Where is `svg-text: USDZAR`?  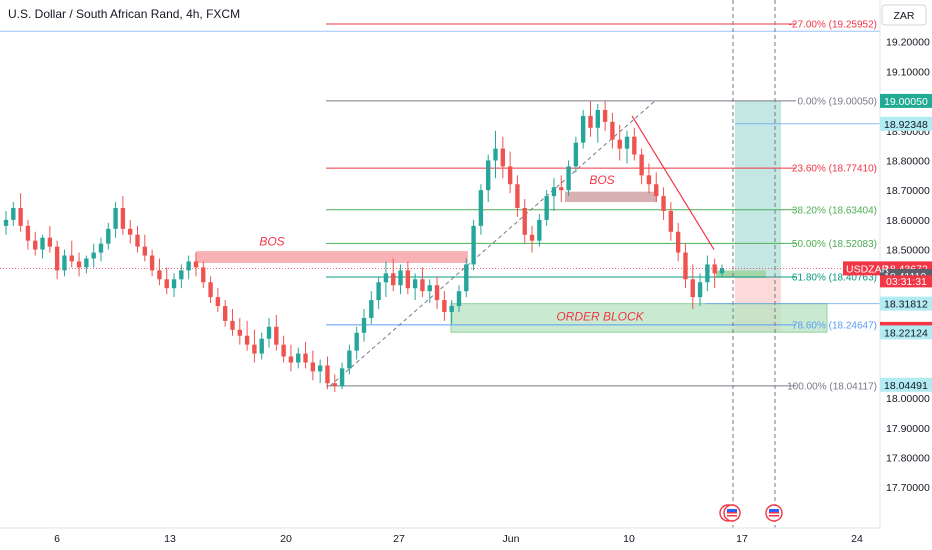 svg-text: USDZAR is located at coordinates (868, 269).